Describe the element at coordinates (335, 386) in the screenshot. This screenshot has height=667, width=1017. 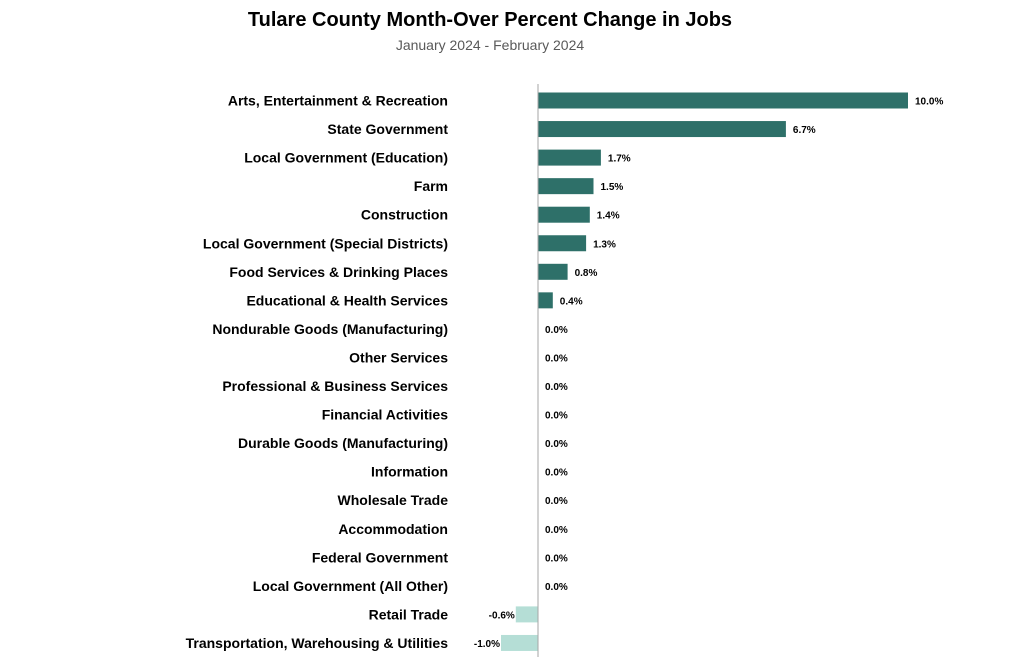
I see `category-label: Professional & Business Services` at that location.